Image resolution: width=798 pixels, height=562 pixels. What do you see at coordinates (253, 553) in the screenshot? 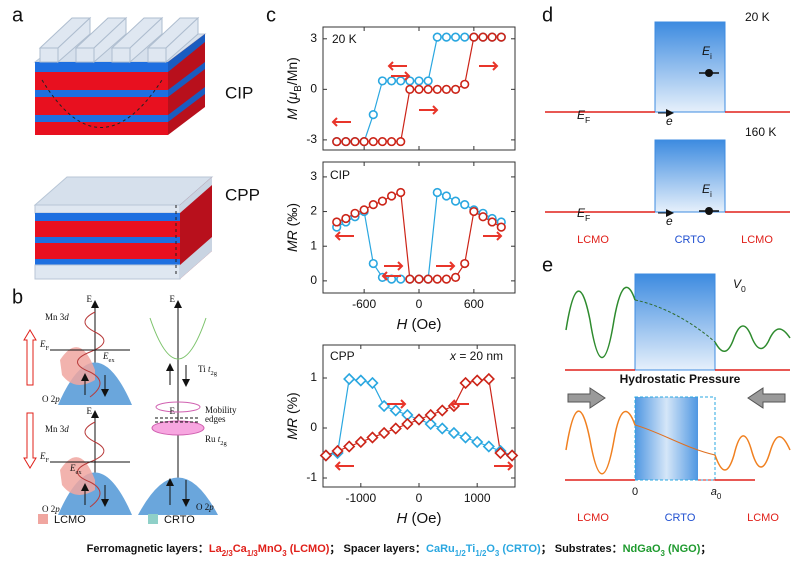
I see `text-run: 1/3` at bounding box center [253, 553].